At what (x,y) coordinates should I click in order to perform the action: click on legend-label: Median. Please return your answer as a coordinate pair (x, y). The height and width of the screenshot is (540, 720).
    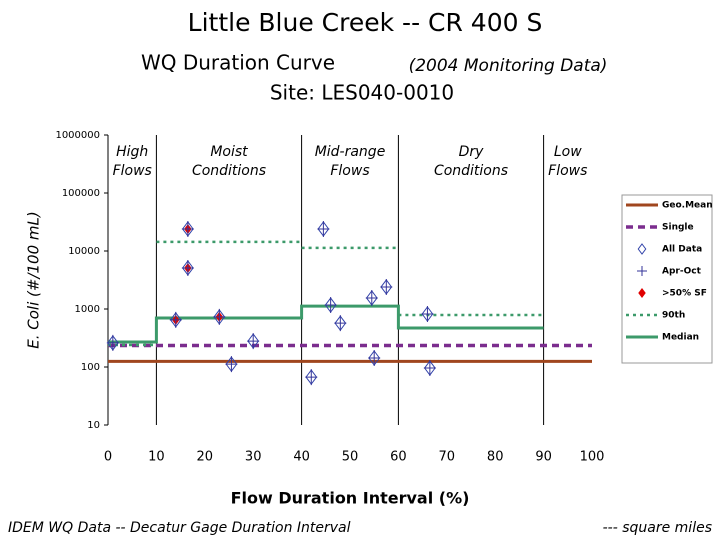
    Looking at the image, I should click on (680, 338).